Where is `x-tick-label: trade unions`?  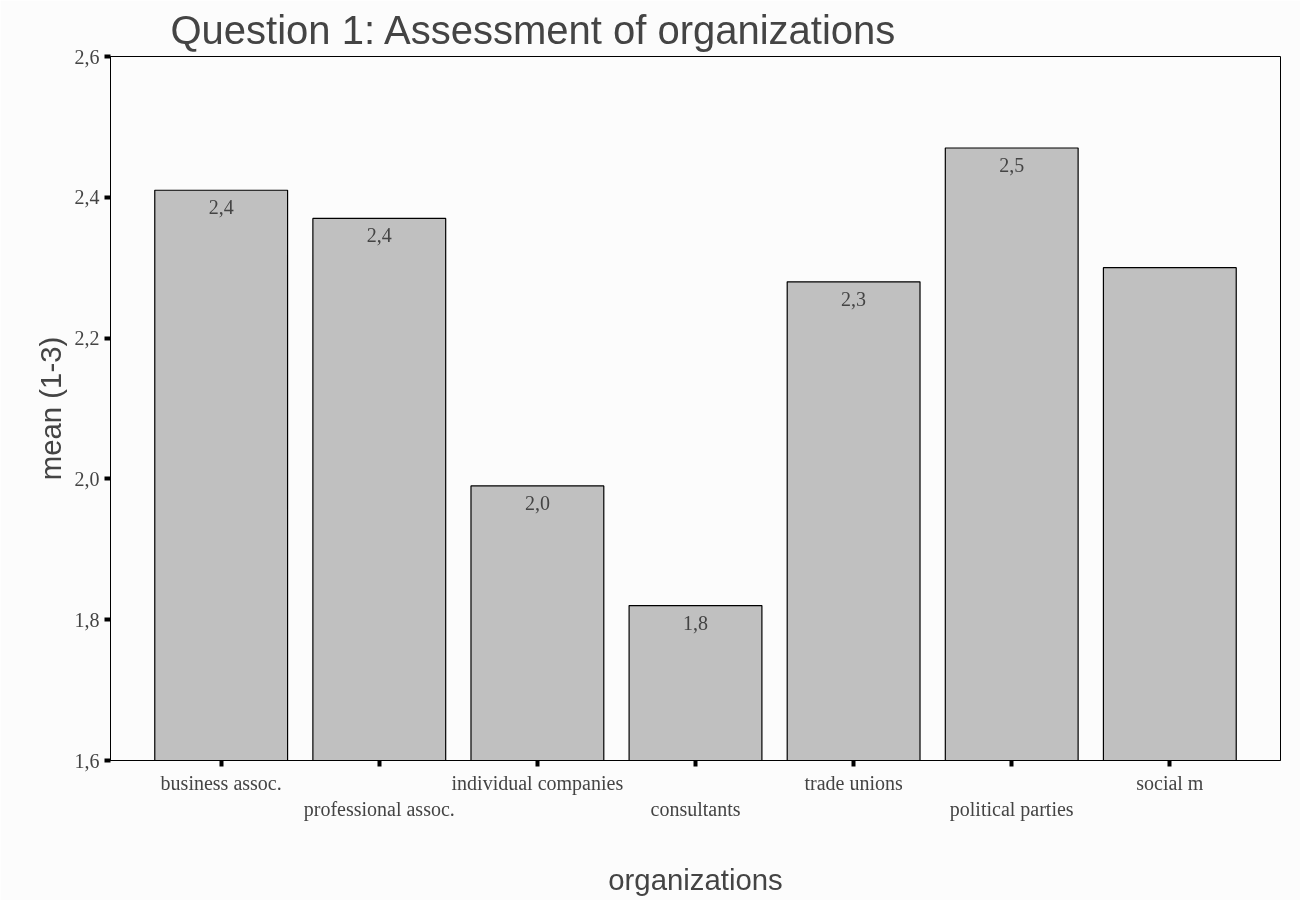
x-tick-label: trade unions is located at coordinates (853, 782).